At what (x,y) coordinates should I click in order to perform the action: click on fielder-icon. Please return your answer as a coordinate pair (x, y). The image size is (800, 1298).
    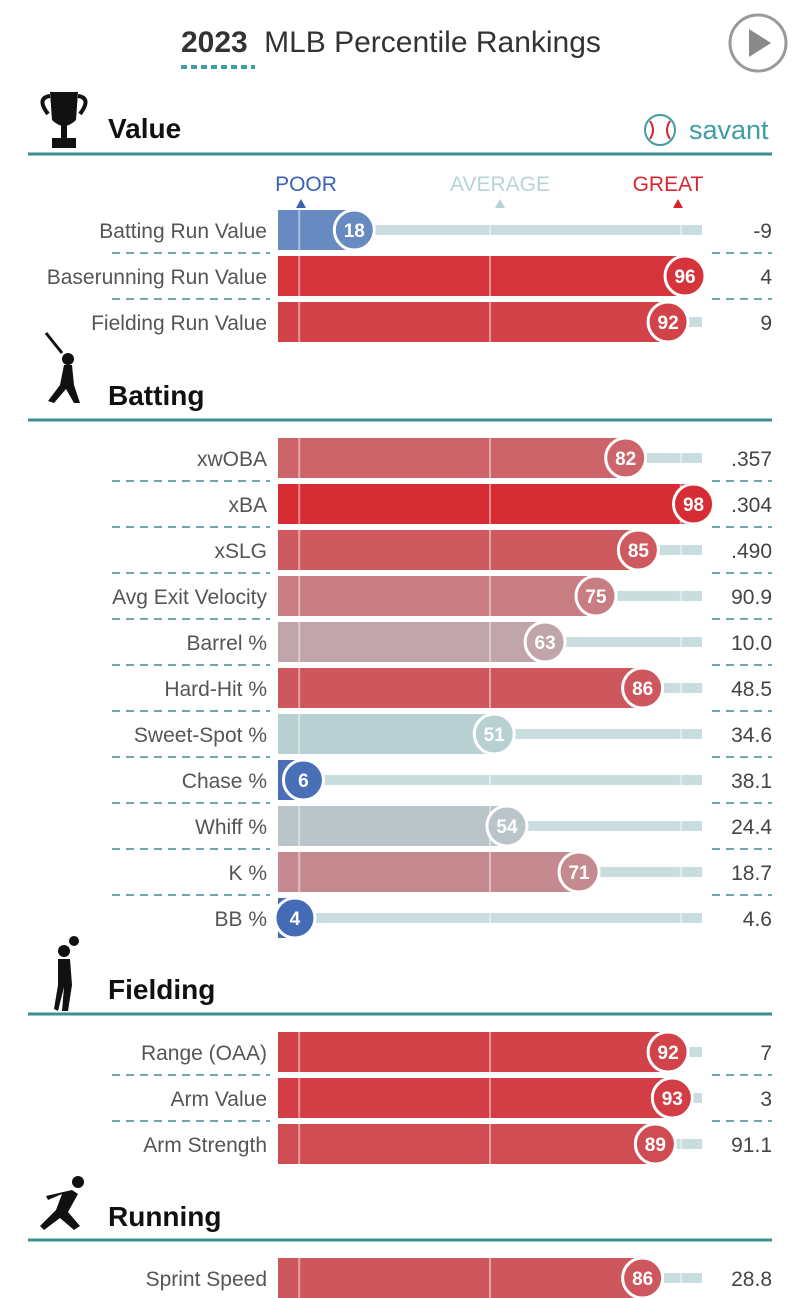
    Looking at the image, I should click on (66, 973).